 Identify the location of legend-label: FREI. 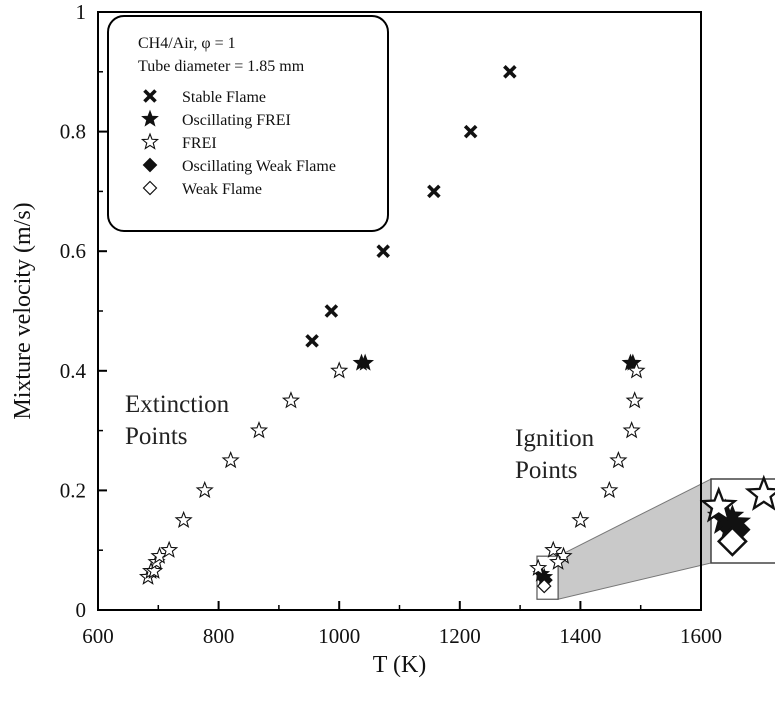
(199, 143).